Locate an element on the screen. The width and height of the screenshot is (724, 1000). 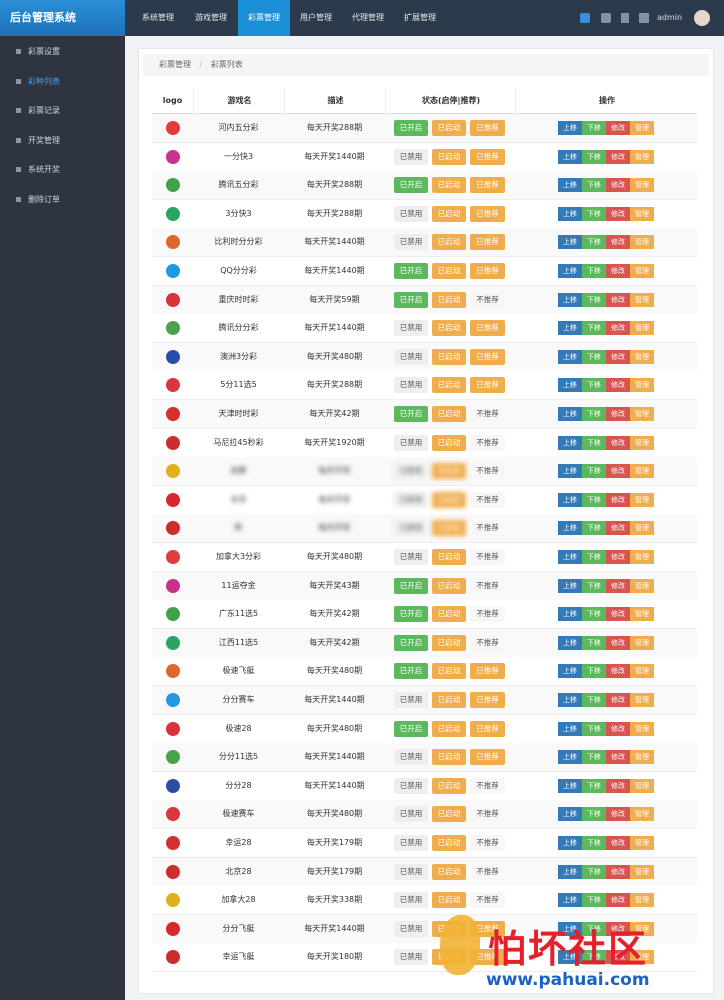
sidebar-item: 系统开奖 is located at coordinates (62, 169).